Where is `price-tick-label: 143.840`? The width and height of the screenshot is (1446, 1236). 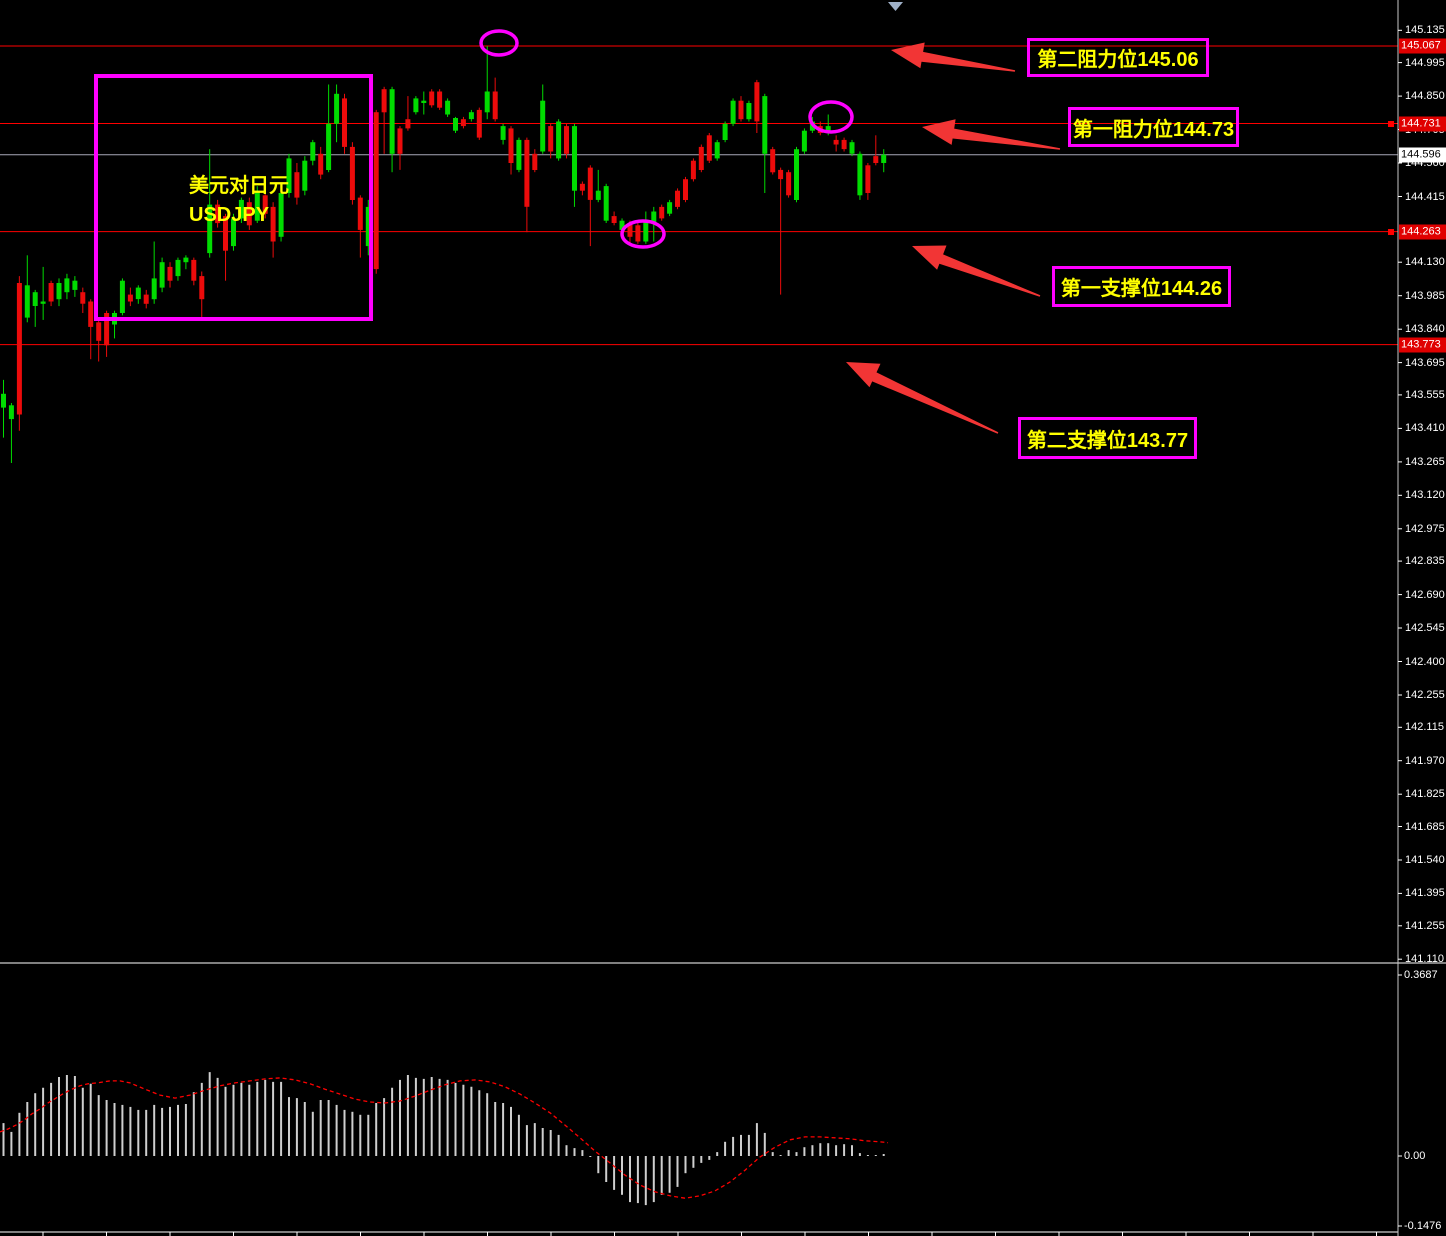
price-tick-label: 143.840 is located at coordinates (1425, 329).